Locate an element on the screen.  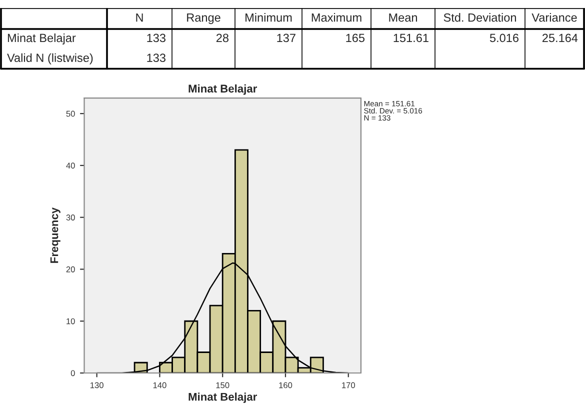
x-tick-label: 150 is located at coordinates (223, 385).